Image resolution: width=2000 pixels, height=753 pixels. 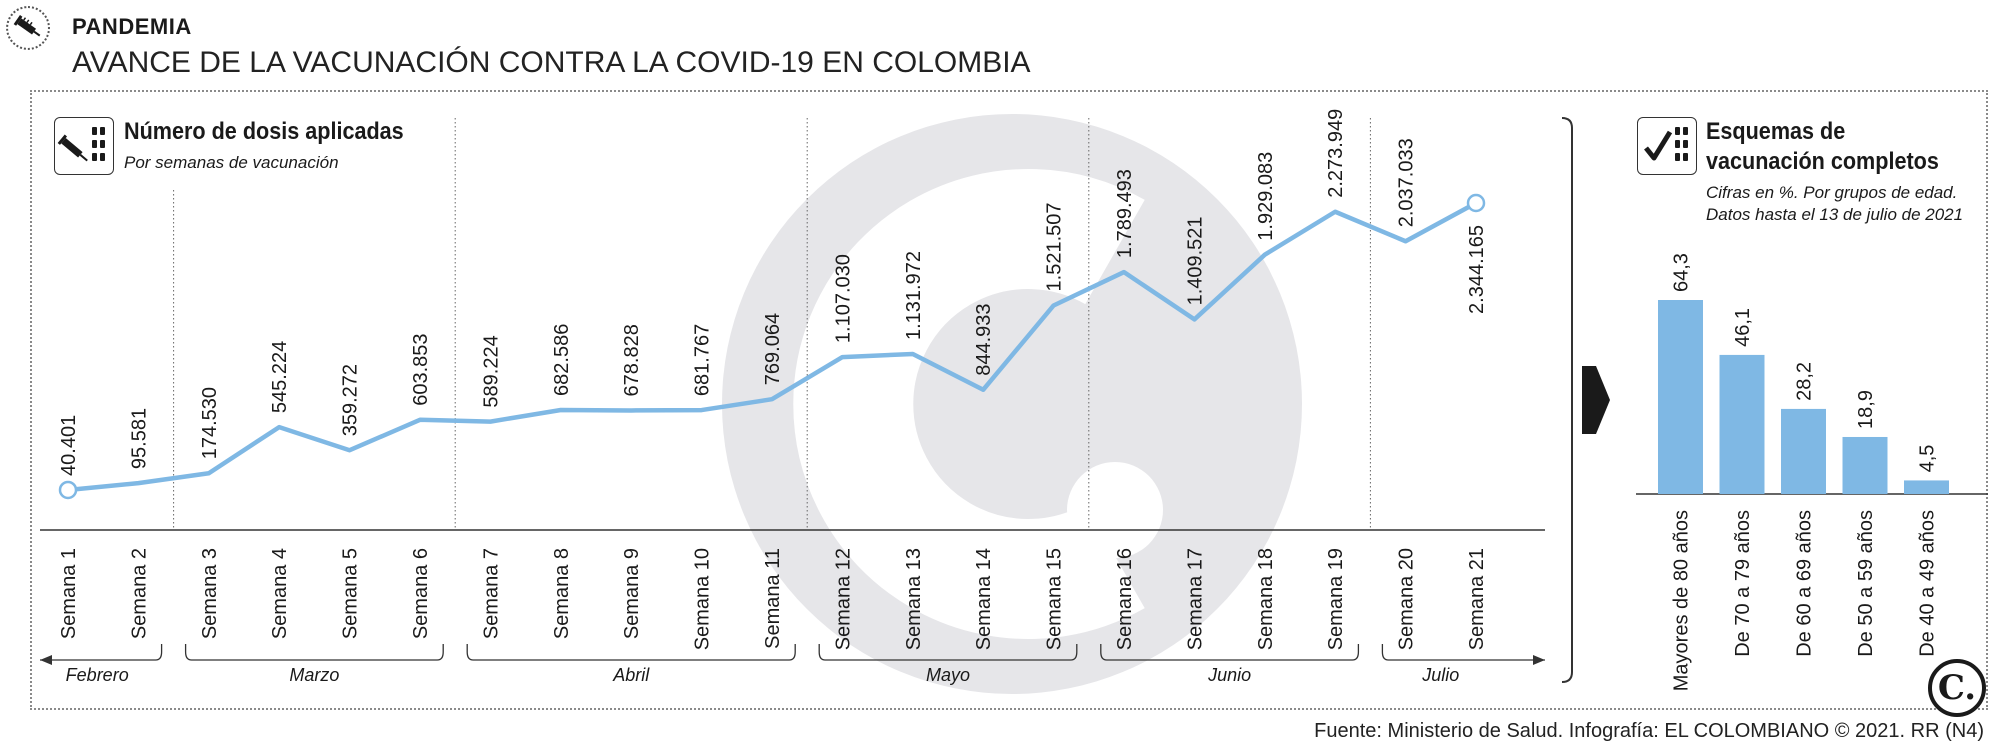 What do you see at coordinates (914, 599) in the screenshot?
I see `week-tick-label: Semana 13` at bounding box center [914, 599].